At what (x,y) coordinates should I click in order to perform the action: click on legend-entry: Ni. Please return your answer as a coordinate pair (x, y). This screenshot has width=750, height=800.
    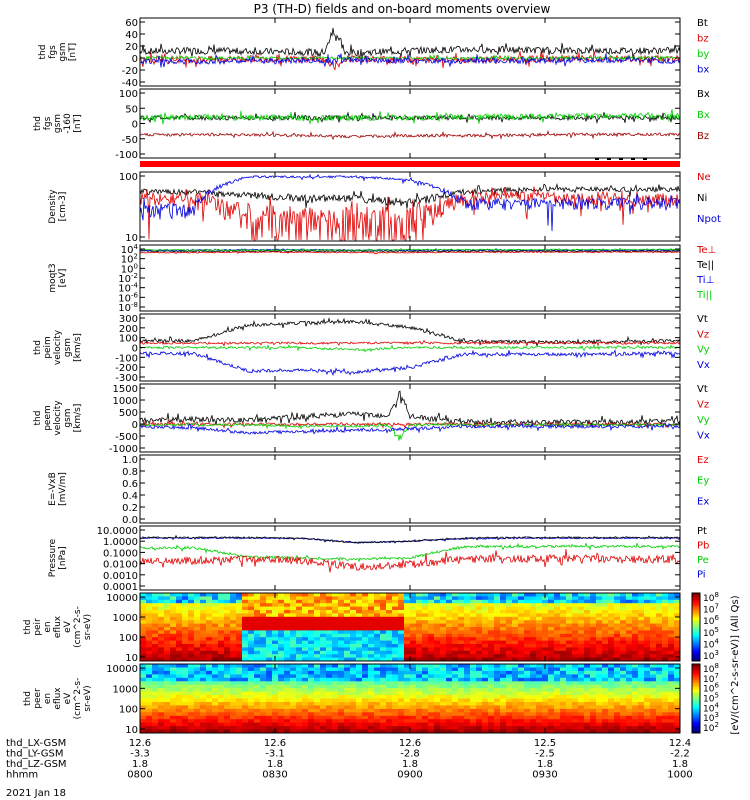
    Looking at the image, I should click on (702, 198).